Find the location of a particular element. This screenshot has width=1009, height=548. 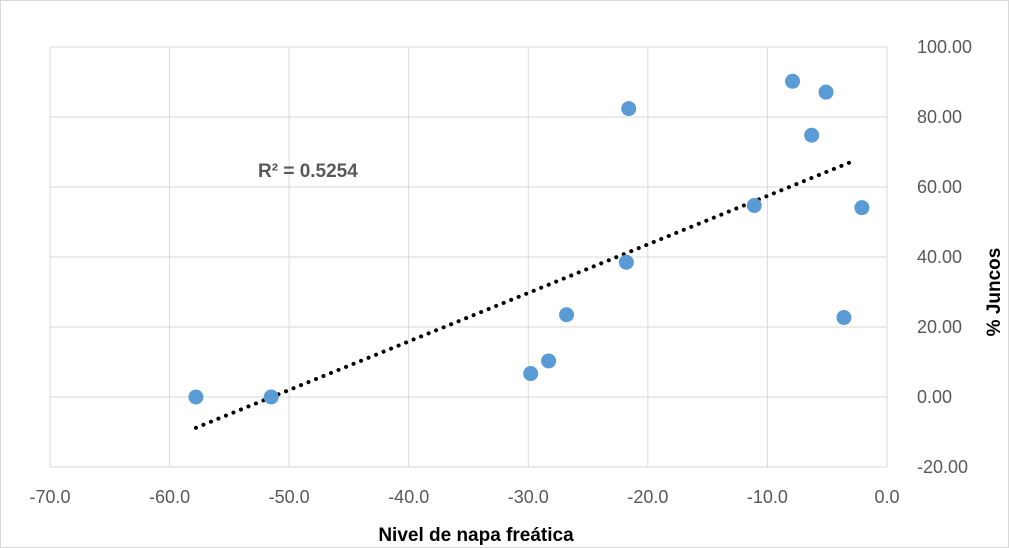

x-tick-label: -60.0 is located at coordinates (169, 497).